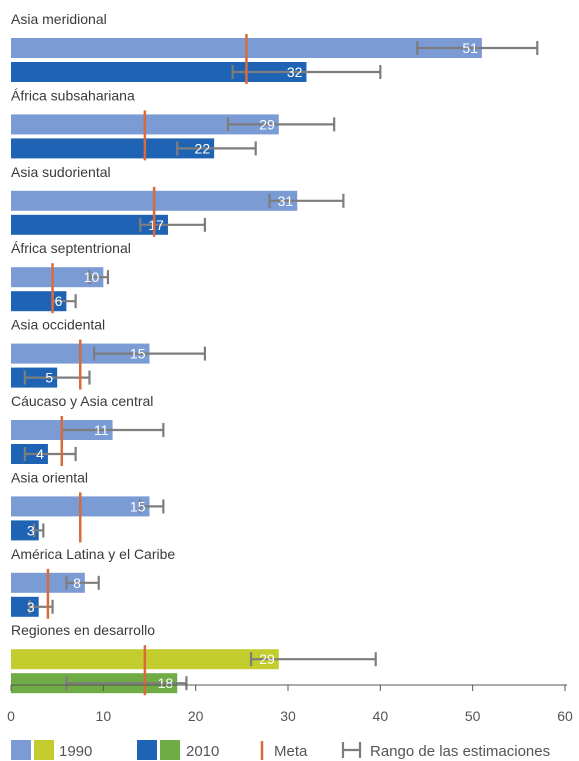 Image resolution: width=579 pixels, height=761 pixels. What do you see at coordinates (21, 750) in the screenshot?
I see `legend-swatch-1990-regions` at bounding box center [21, 750].